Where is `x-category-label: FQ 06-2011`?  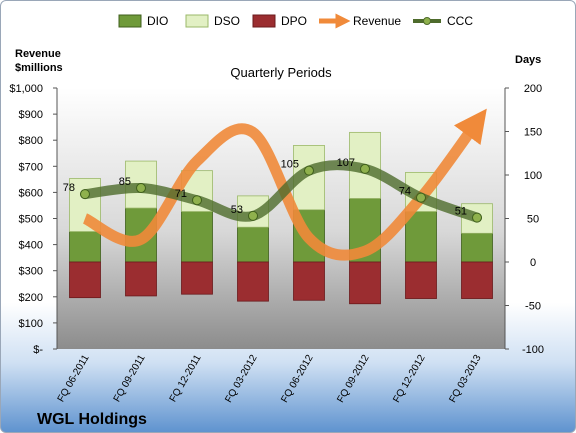 x-category-label: FQ 06-2011 is located at coordinates (74, 378).